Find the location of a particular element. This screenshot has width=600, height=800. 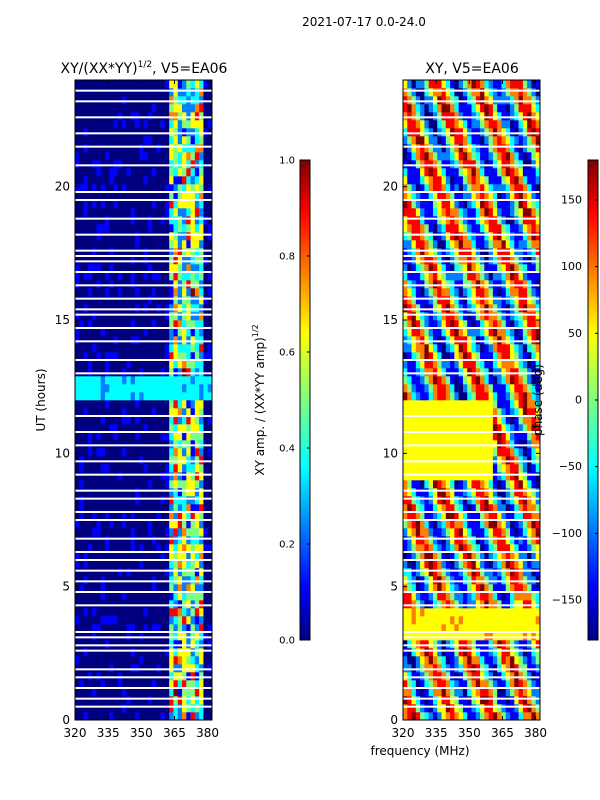

amp-colorbar-frame is located at coordinates (305, 400).